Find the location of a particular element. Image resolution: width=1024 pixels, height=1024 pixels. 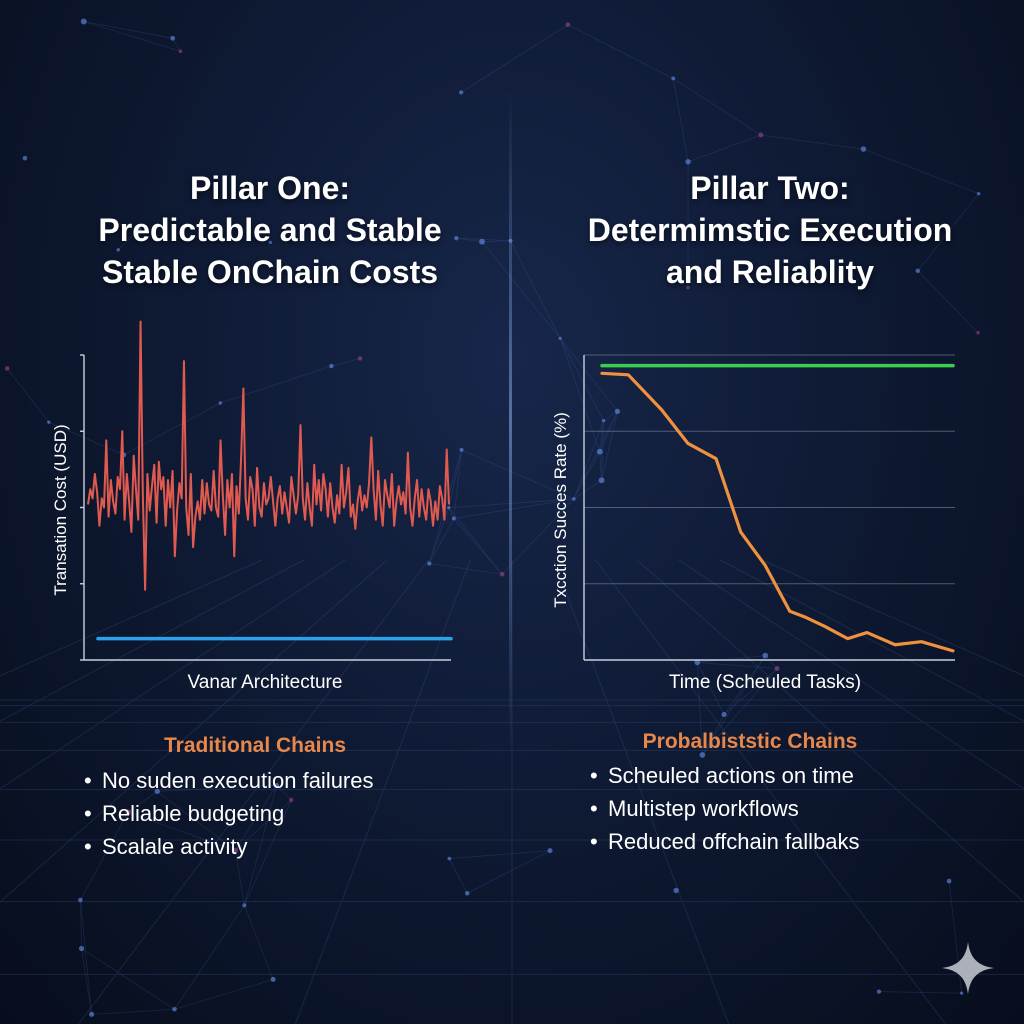

center-divider is located at coordinates (510, 420).